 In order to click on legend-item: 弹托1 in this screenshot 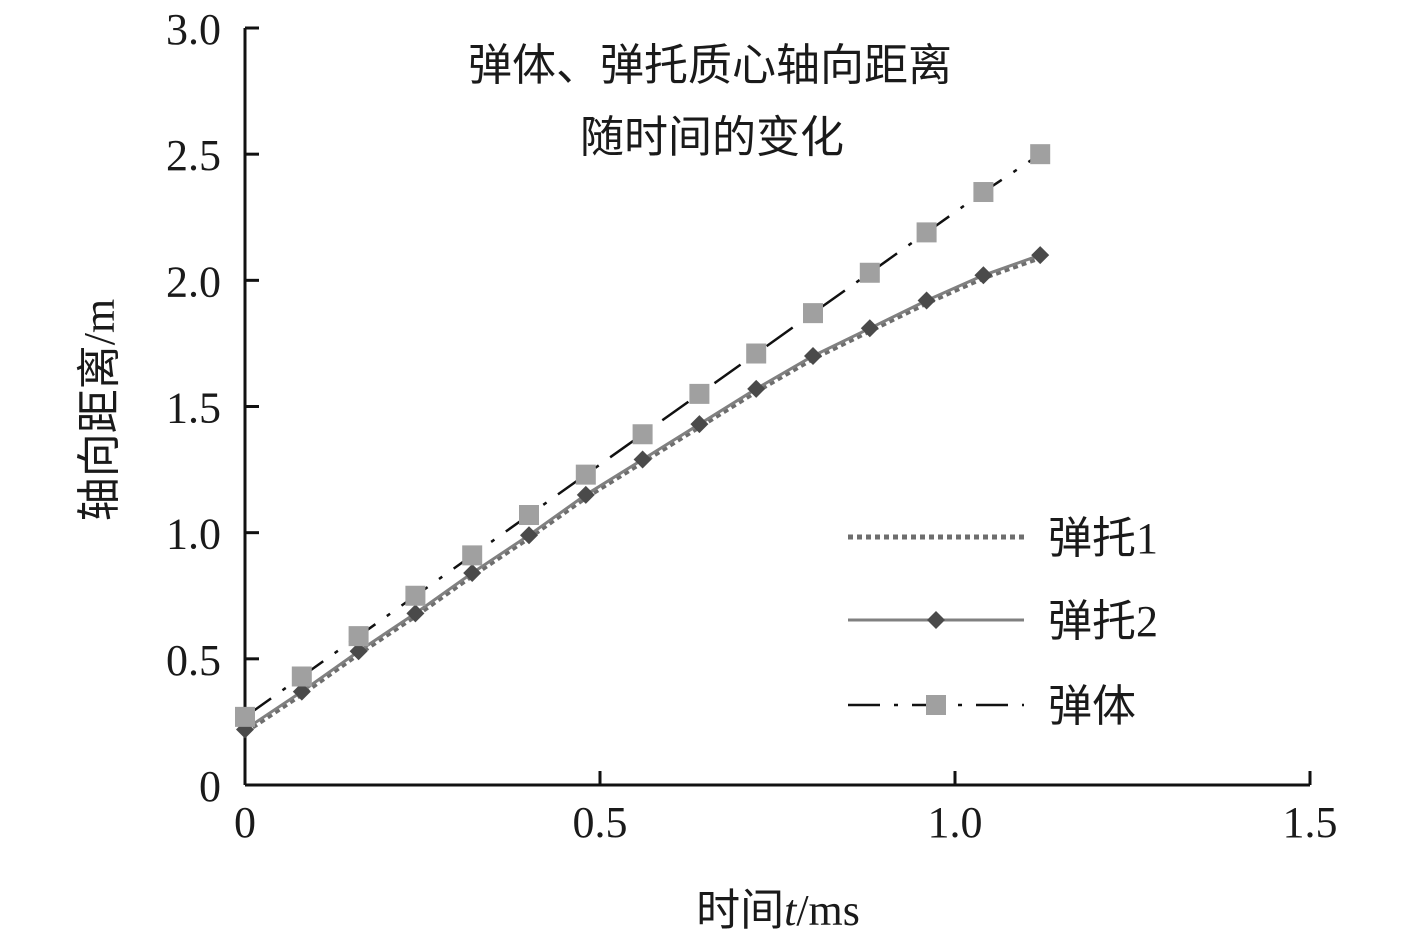, I will do `click(1003, 538)`.